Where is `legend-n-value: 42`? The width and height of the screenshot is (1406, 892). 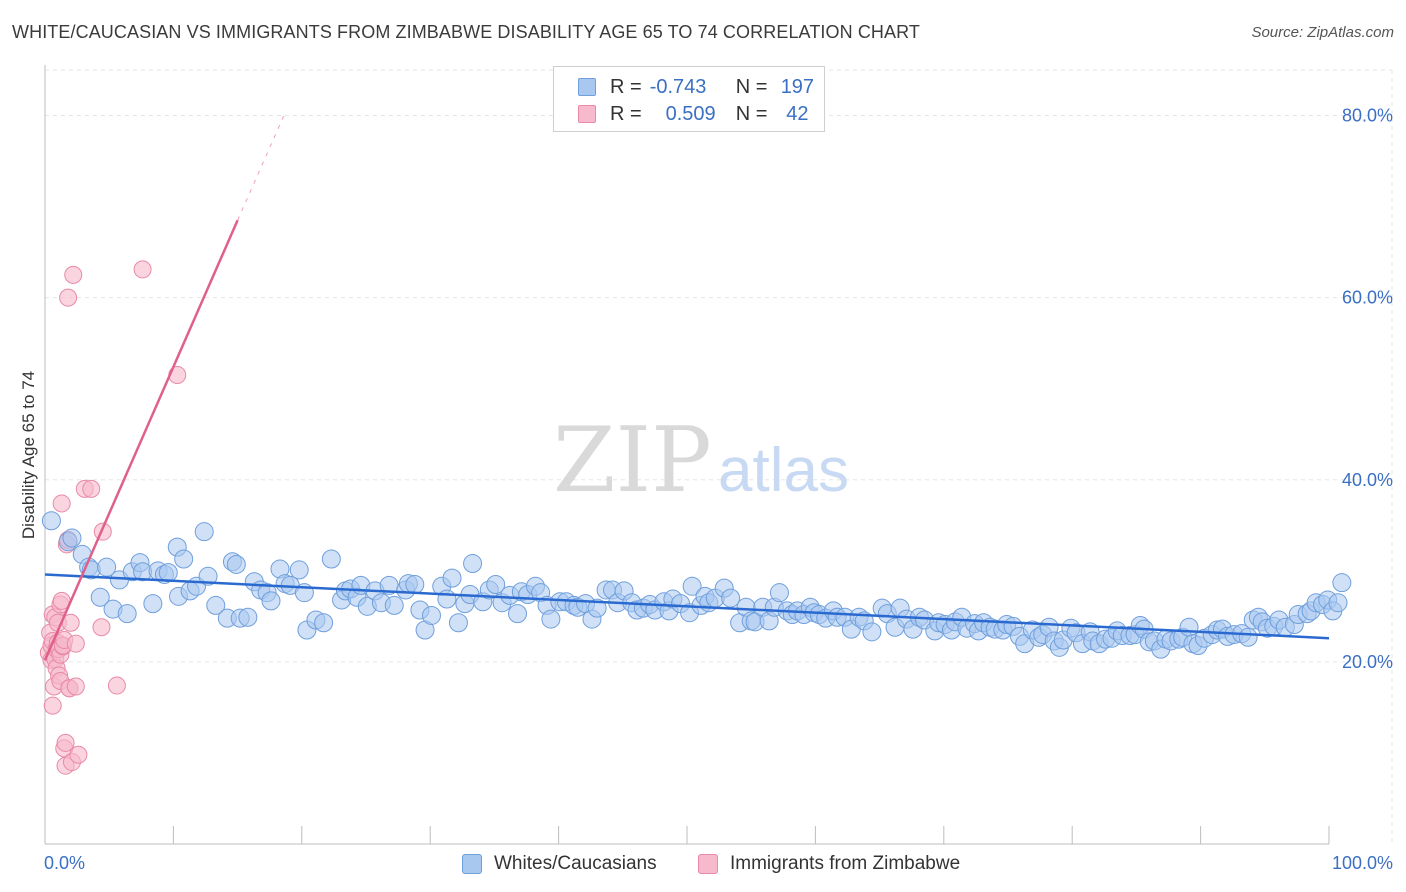
legend-n-value: 42 is located at coordinates (797, 113).